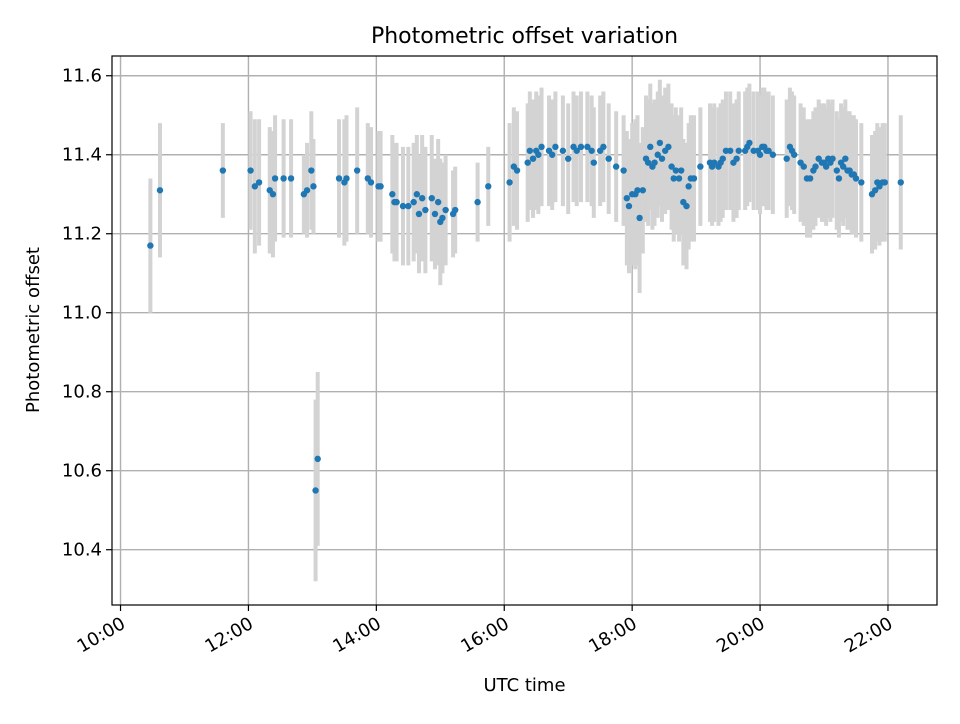 The height and width of the screenshot is (724, 960). What do you see at coordinates (82, 471) in the screenshot?
I see `y-tick-label: 10.6` at bounding box center [82, 471].